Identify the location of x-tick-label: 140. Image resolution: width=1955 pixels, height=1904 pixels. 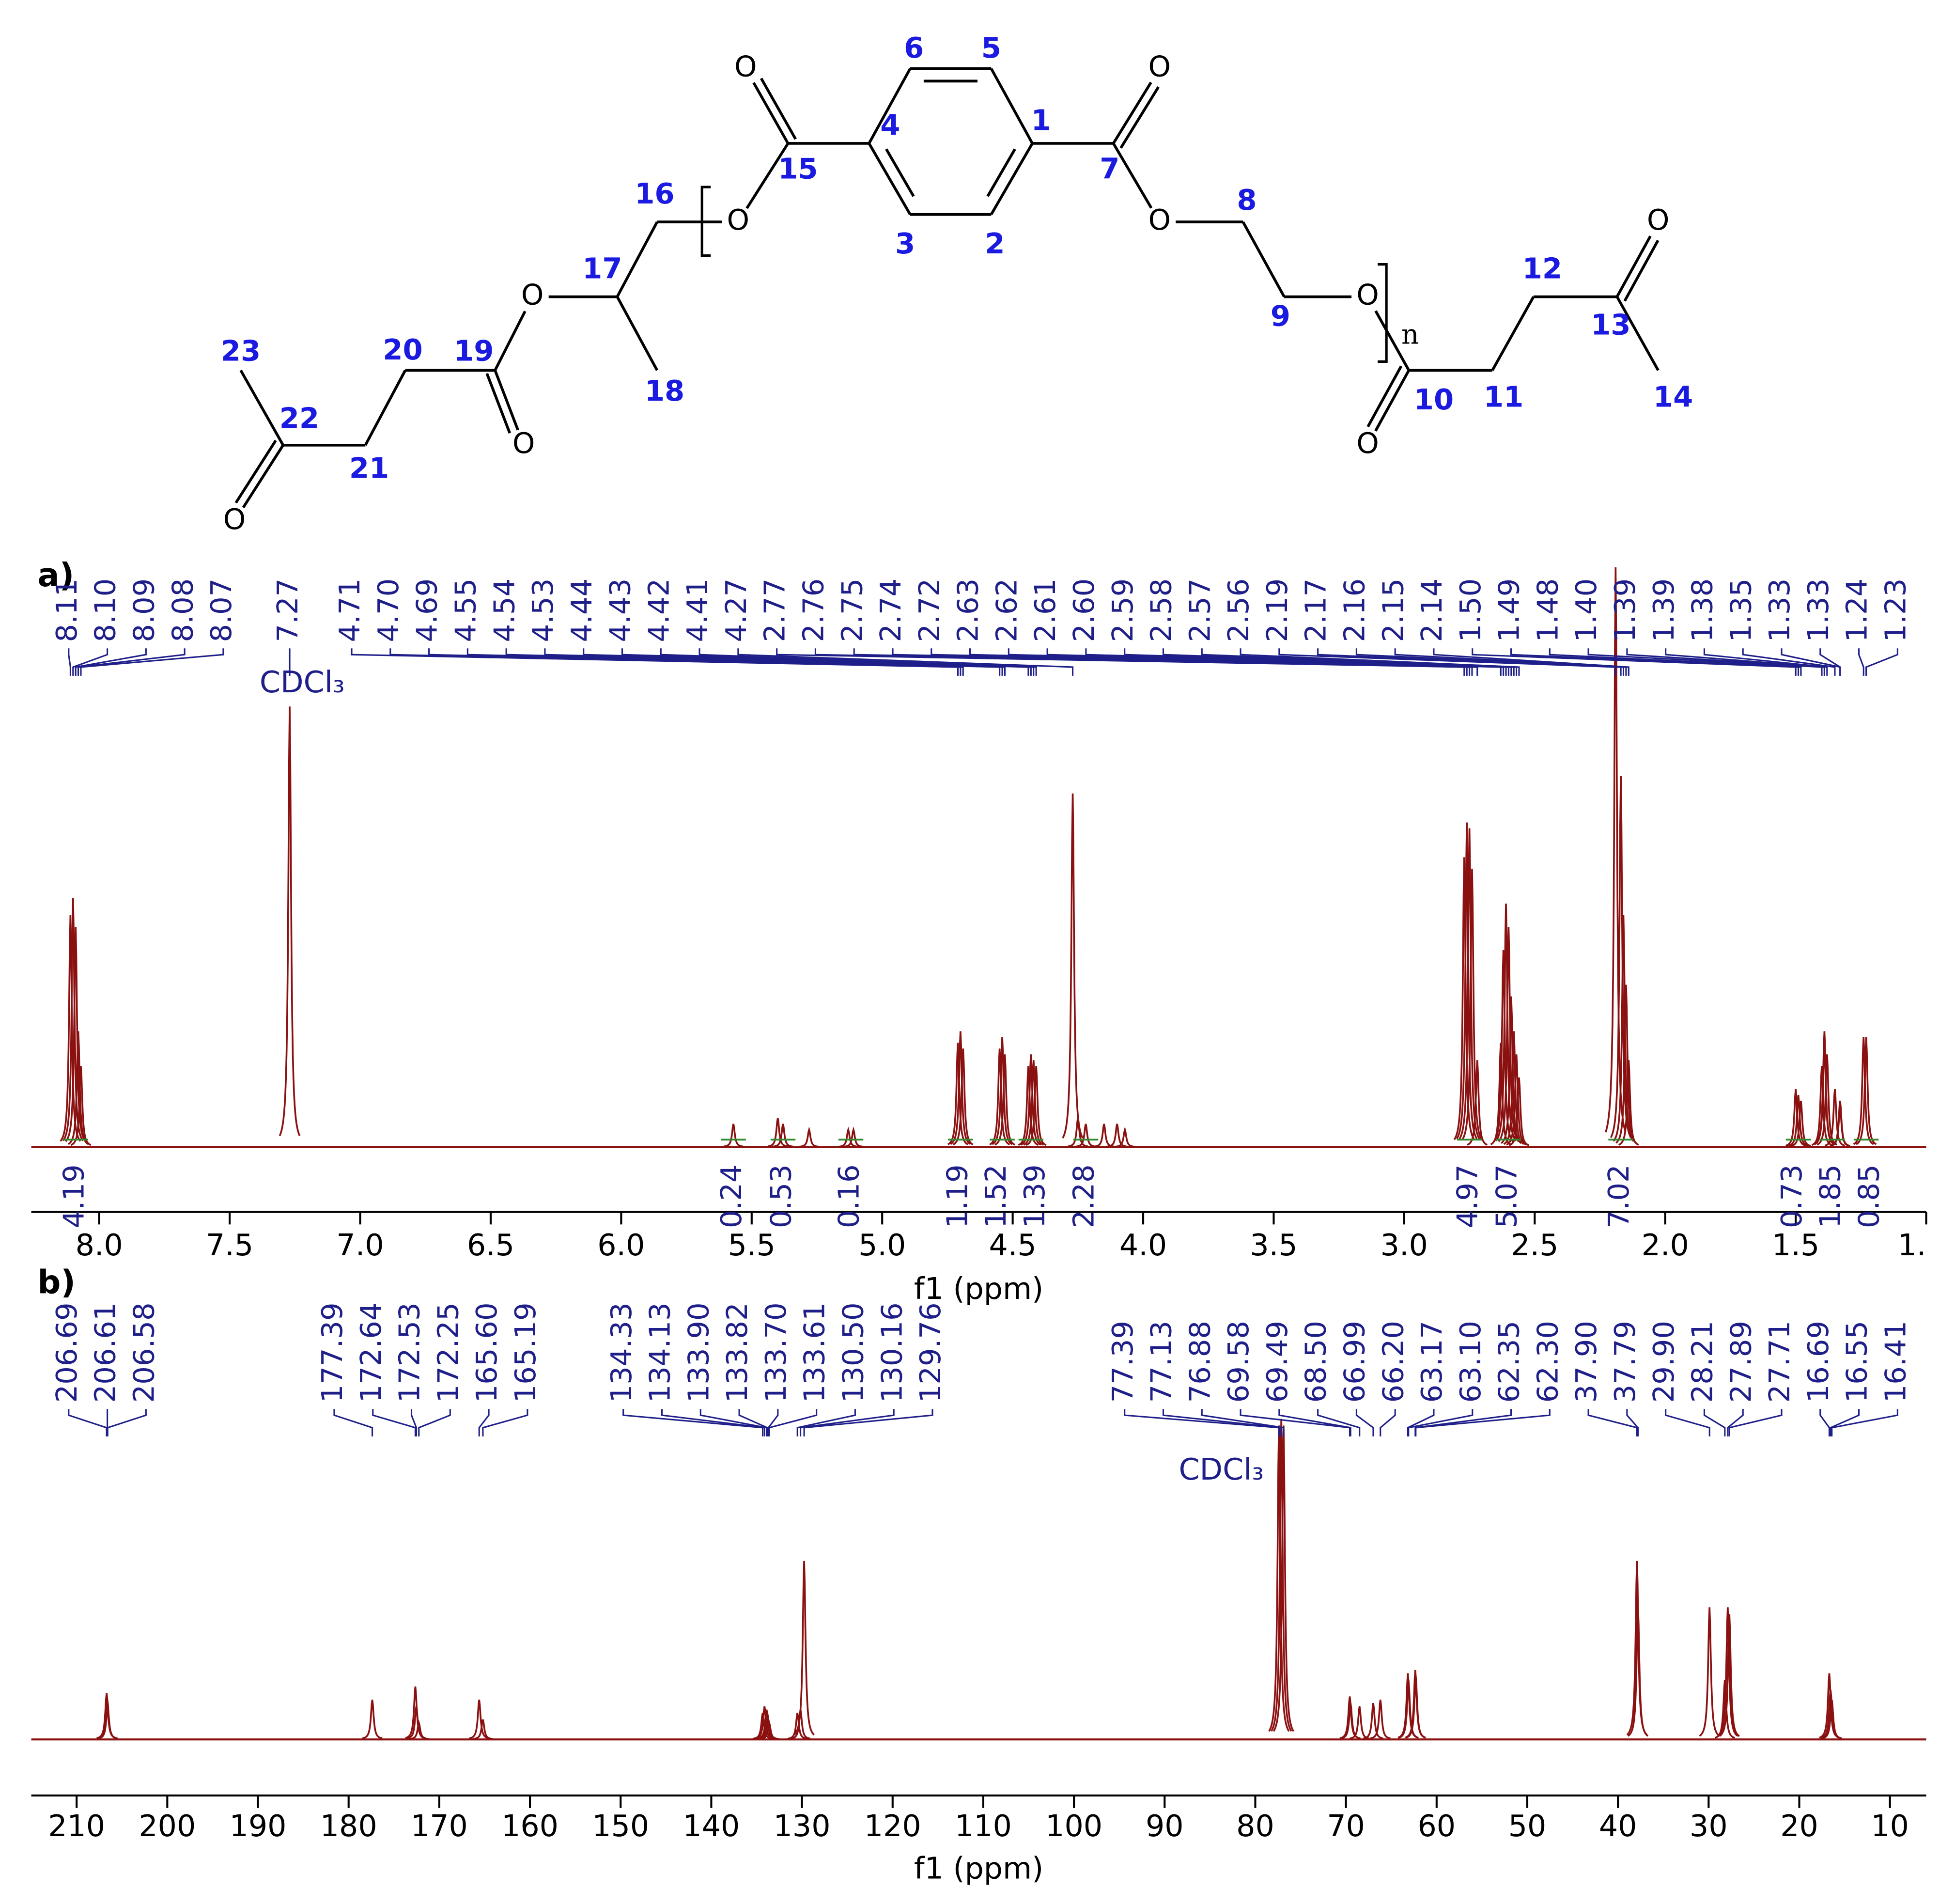
(711, 1826).